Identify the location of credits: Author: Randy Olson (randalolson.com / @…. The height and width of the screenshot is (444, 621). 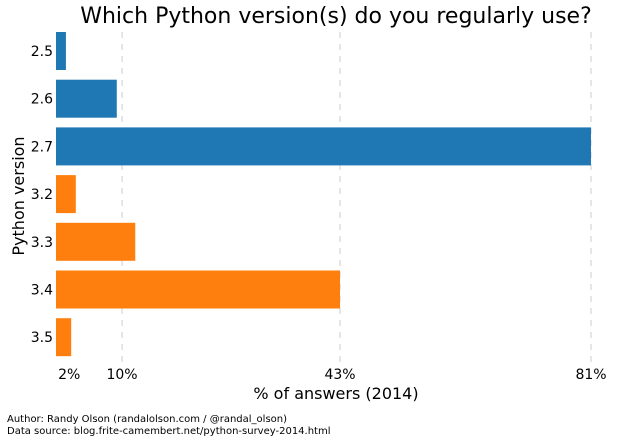
(169, 426).